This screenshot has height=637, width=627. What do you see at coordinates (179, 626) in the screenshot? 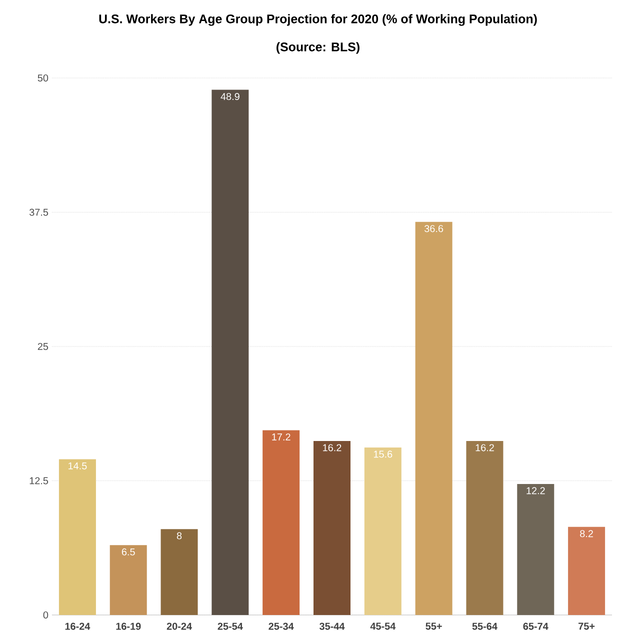
I see `x-tick-label: 20-24` at bounding box center [179, 626].